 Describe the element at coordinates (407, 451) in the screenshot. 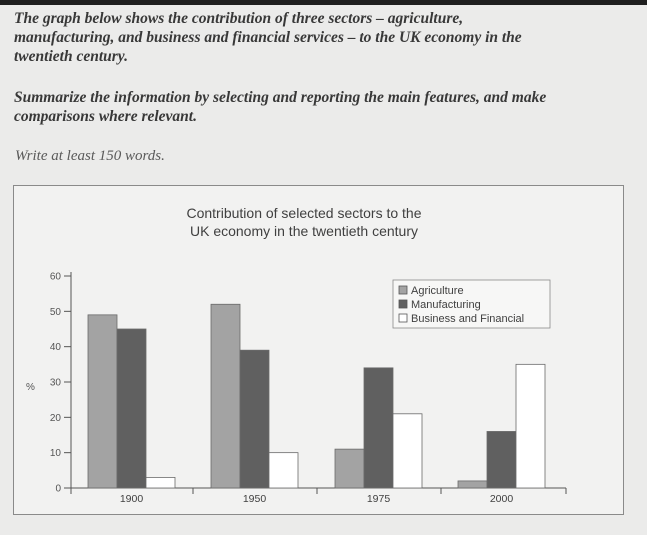

I see `bar-business-financial-1975` at that location.